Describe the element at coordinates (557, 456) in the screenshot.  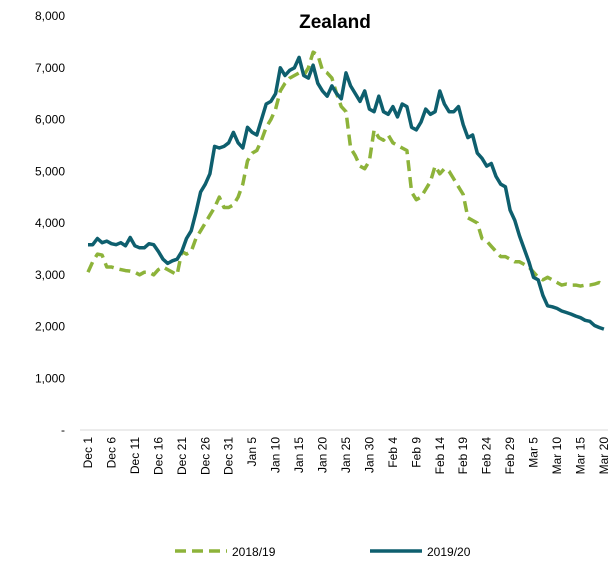
I see `x-tick-label: Mar 10` at that location.